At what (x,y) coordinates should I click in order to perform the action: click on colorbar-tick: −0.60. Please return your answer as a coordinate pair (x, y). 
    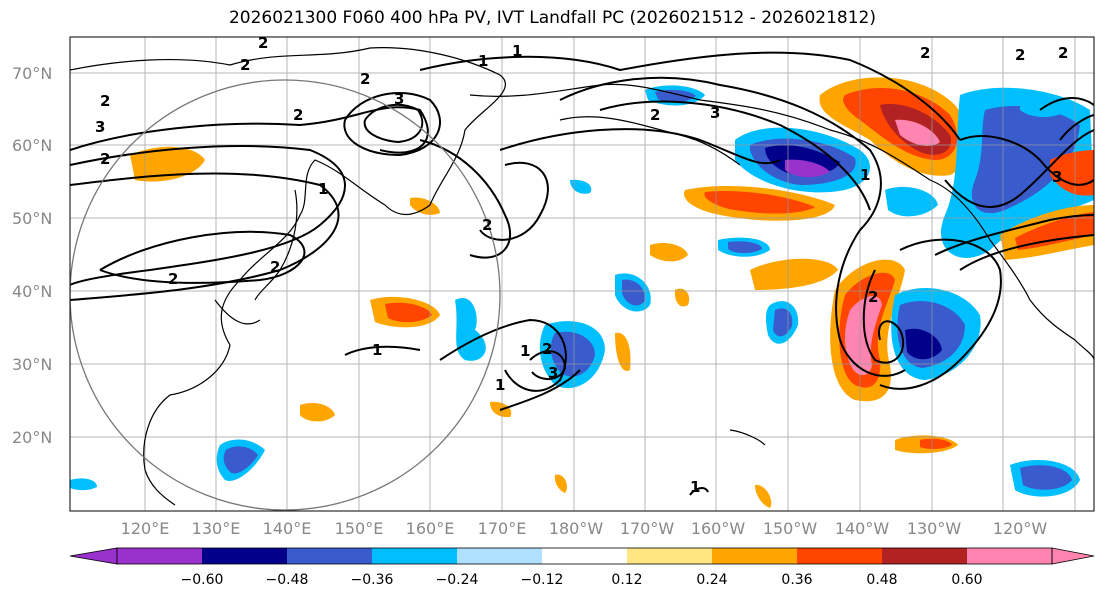
    Looking at the image, I should click on (202, 580).